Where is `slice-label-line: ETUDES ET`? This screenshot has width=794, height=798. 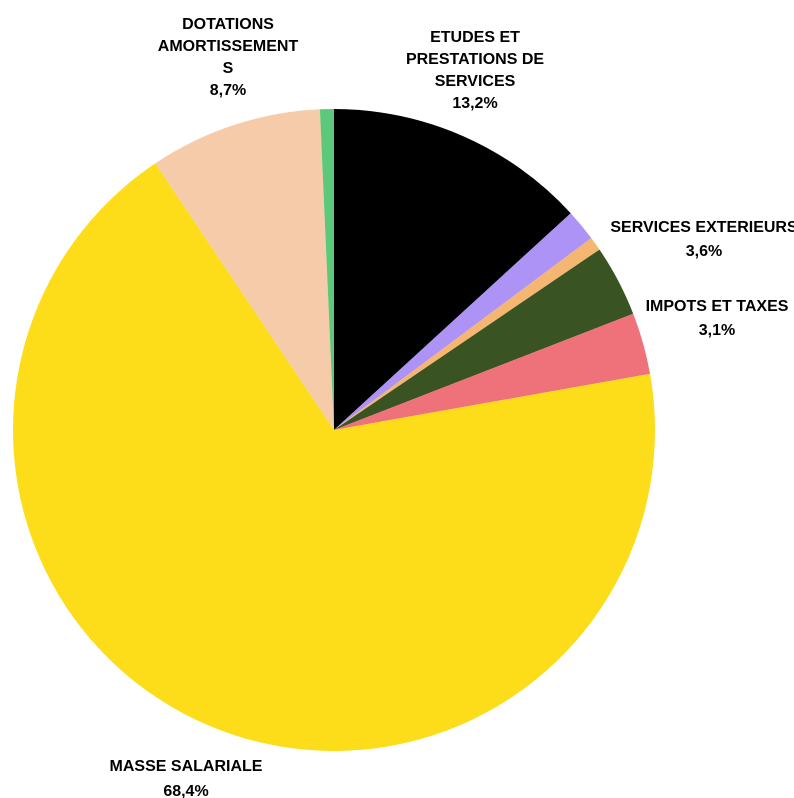
slice-label-line: ETUDES ET is located at coordinates (475, 37).